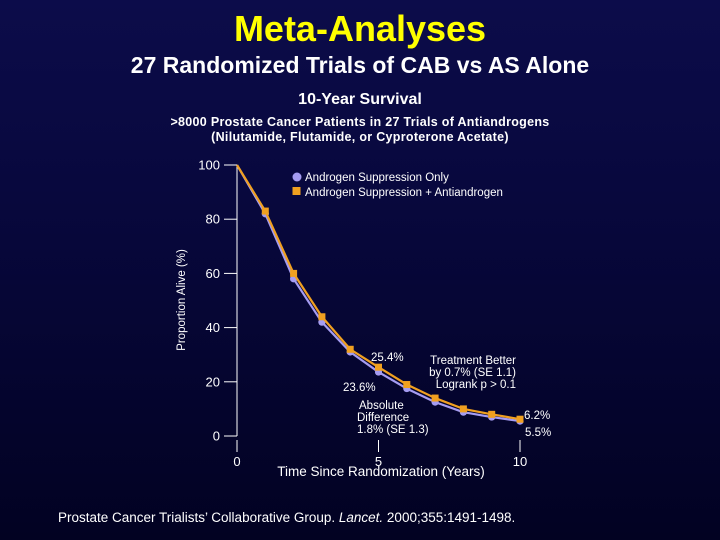 This screenshot has height=540, width=720. I want to click on x-tick-label-5: 5, so click(378, 461).